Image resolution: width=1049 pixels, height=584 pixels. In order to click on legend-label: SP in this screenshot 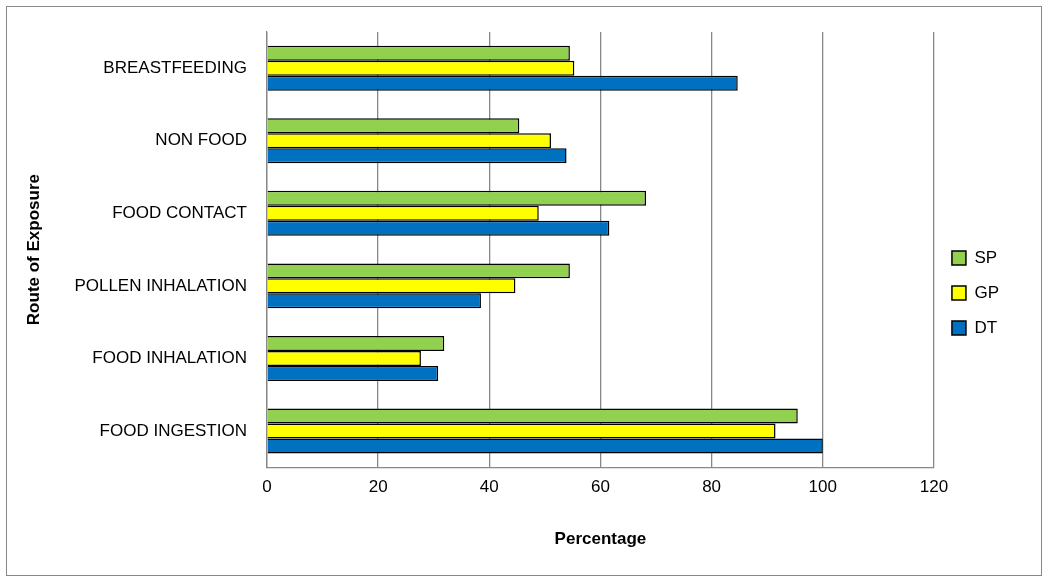, I will do `click(986, 257)`.